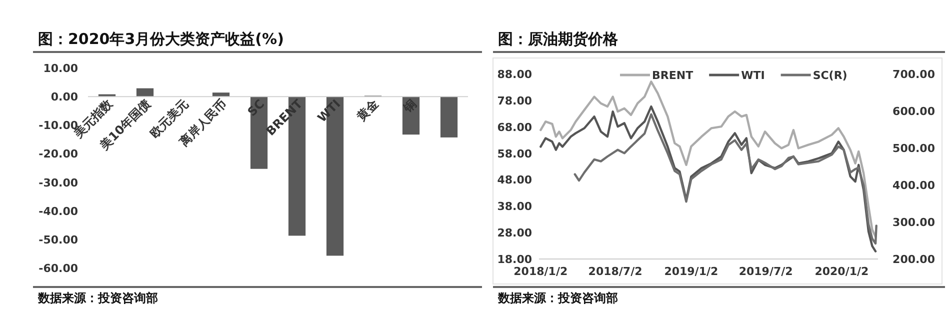 The width and height of the screenshot is (952, 324). What do you see at coordinates (514, 259) in the screenshot?
I see `y-tick-label: 18.00` at bounding box center [514, 259].